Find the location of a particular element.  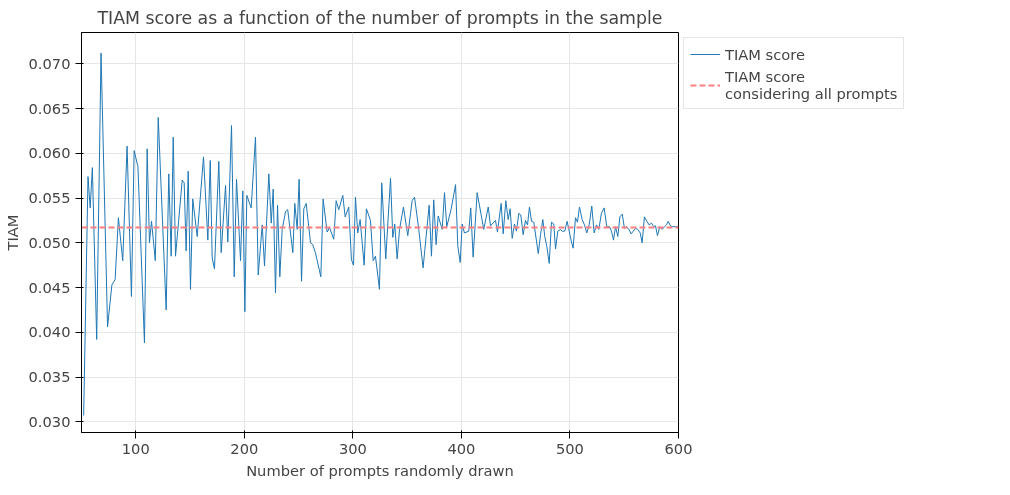

legend-label: TIAM score considering all prompts is located at coordinates (811, 85).